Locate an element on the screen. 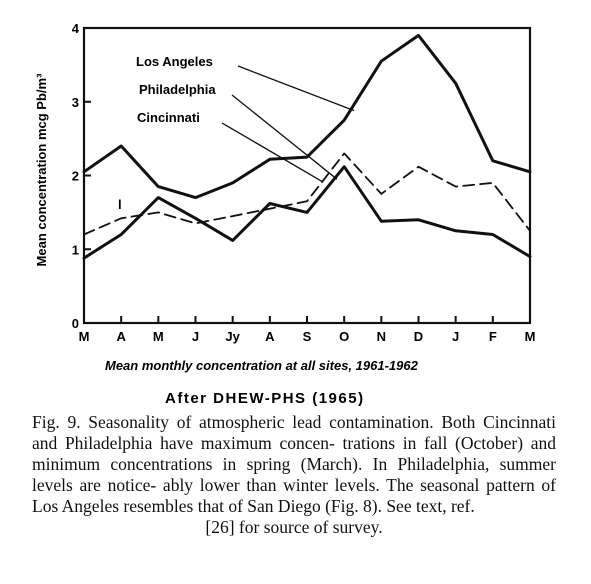 This screenshot has width=591, height=584. x-tick-label: D is located at coordinates (418, 336).